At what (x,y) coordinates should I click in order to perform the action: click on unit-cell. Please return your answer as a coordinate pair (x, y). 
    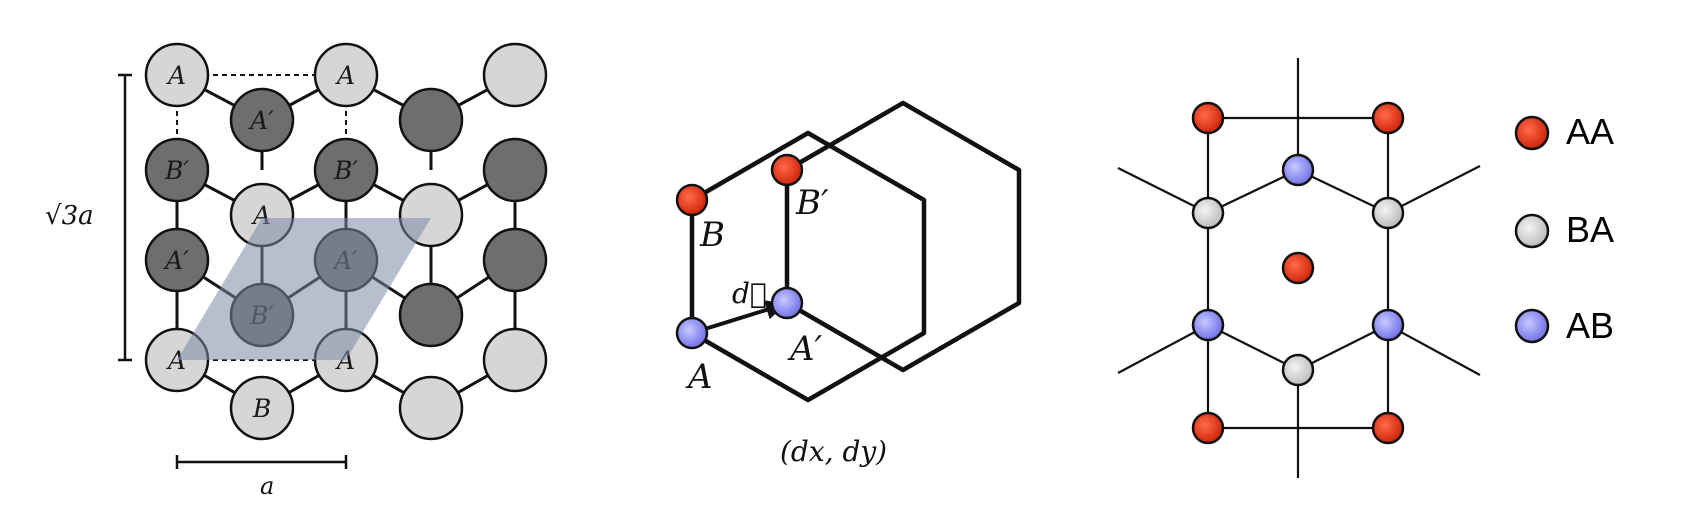
    Looking at the image, I should click on (304, 289).